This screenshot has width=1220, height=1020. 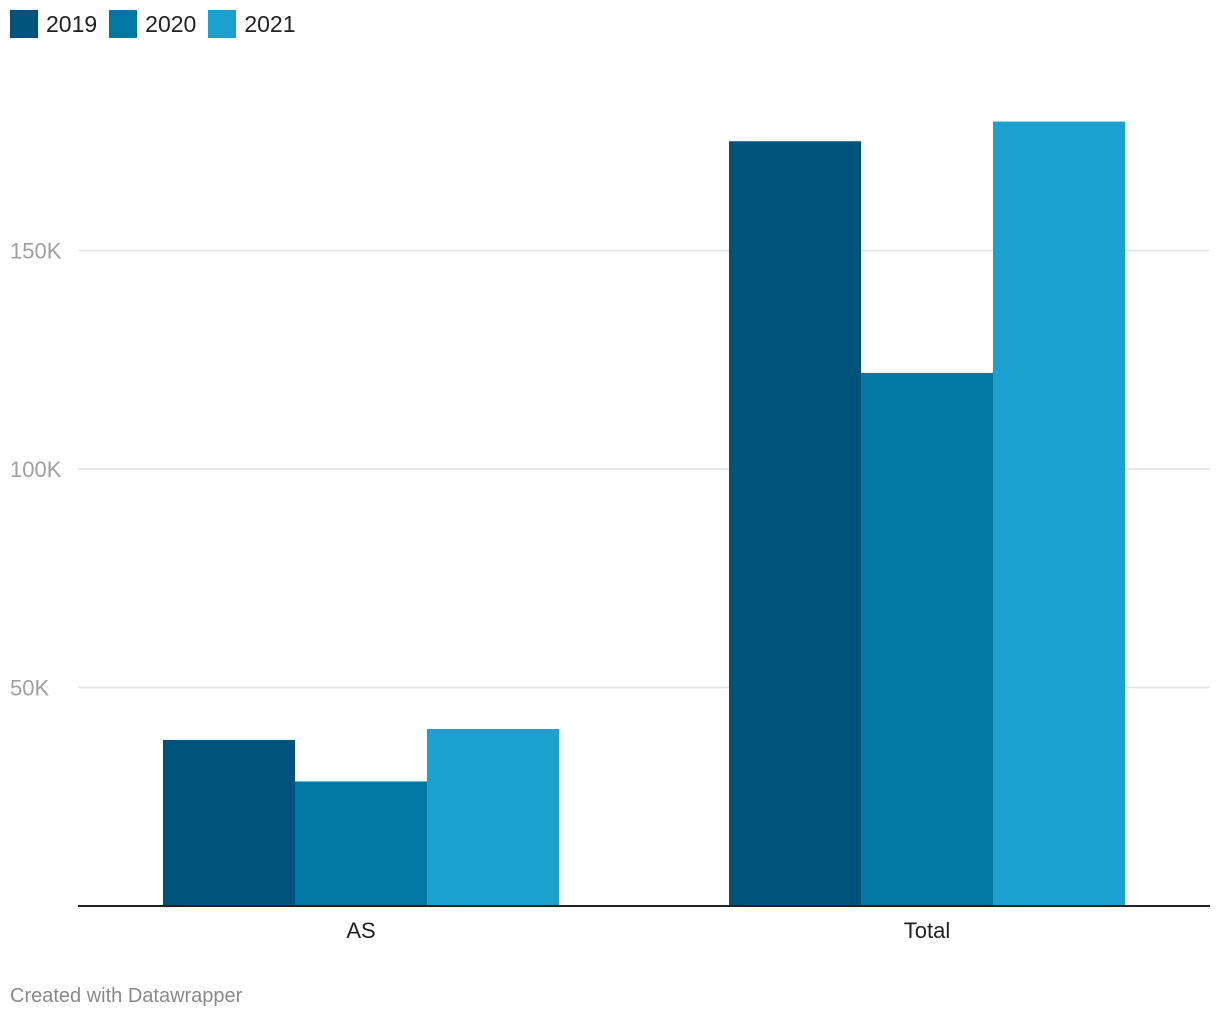 What do you see at coordinates (1059, 513) in the screenshot?
I see `bar-total-2021` at bounding box center [1059, 513].